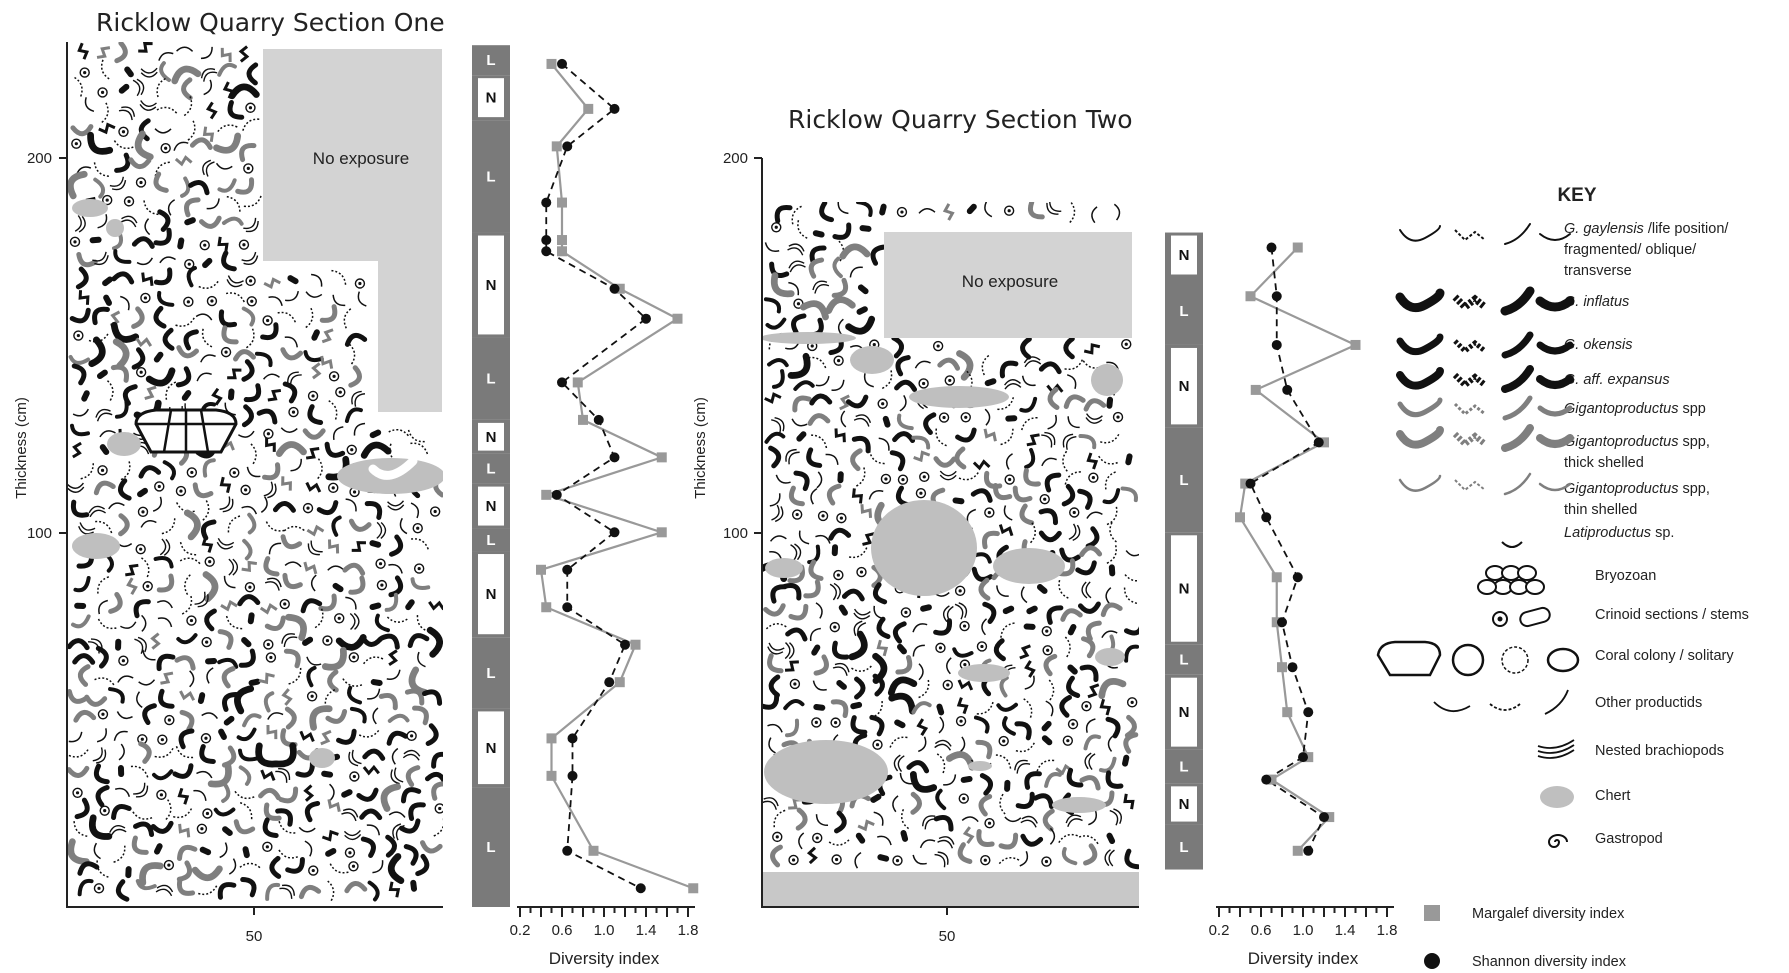  What do you see at coordinates (1501, 702) in the screenshot?
I see `other-productids-icon` at bounding box center [1501, 702].